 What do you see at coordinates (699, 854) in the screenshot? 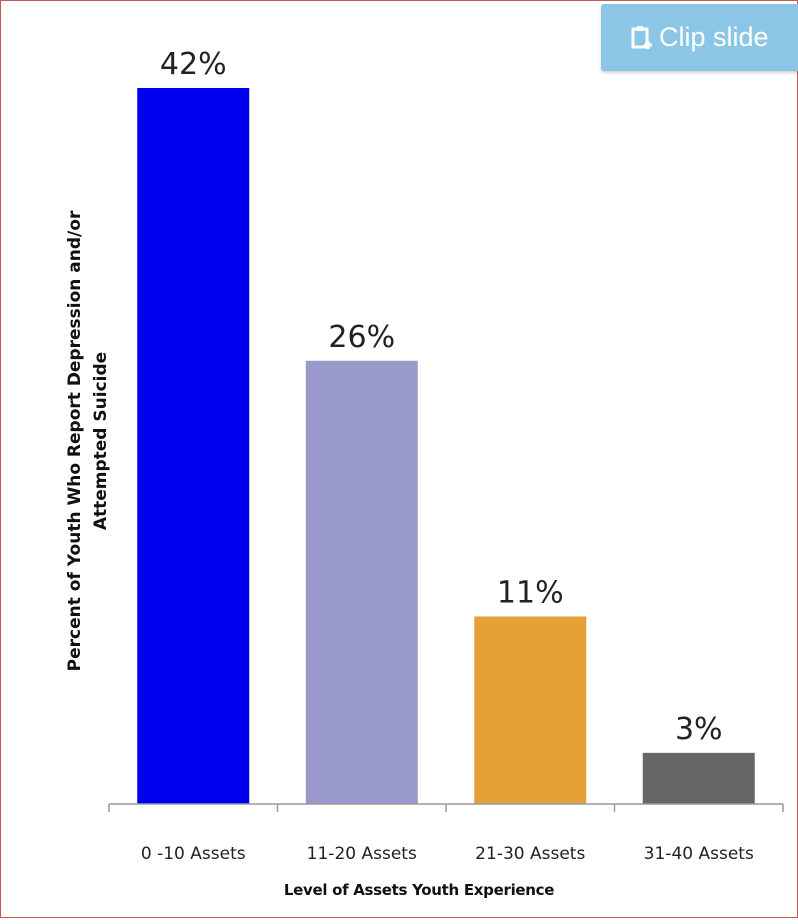
I see `x-tick-label: 31-40 Assets` at bounding box center [699, 854].